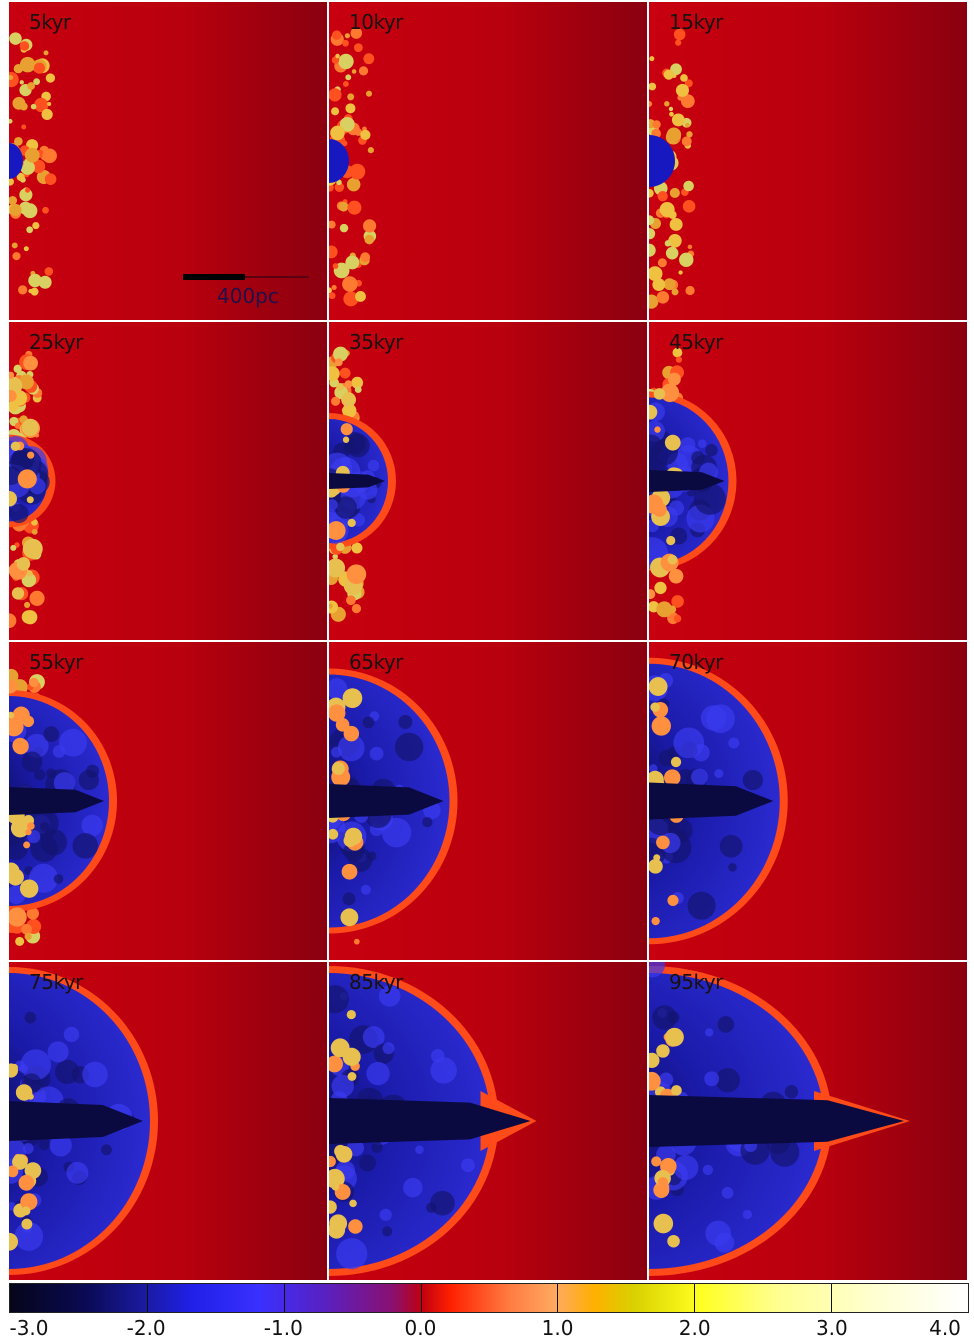 The height and width of the screenshot is (1344, 974). Describe the element at coordinates (694, 1328) in the screenshot. I see `colorbar-tick-label: 2.0` at that location.